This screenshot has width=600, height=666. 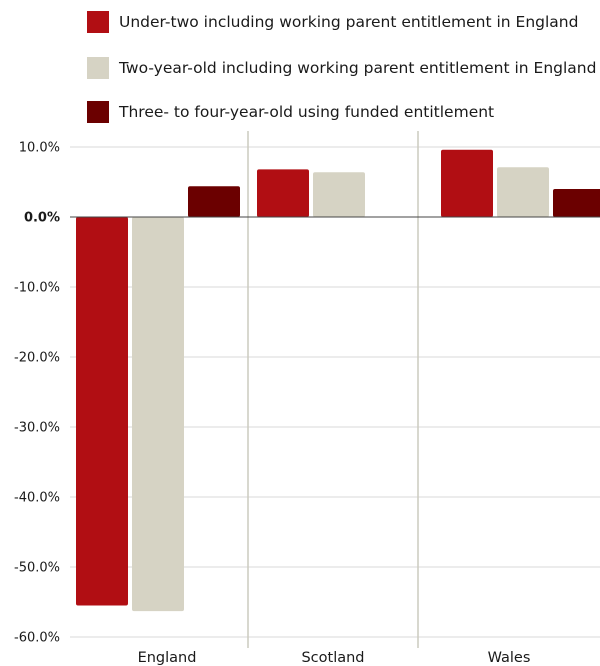 I want to click on legend-swatch-under-two, so click(x=98, y=22).